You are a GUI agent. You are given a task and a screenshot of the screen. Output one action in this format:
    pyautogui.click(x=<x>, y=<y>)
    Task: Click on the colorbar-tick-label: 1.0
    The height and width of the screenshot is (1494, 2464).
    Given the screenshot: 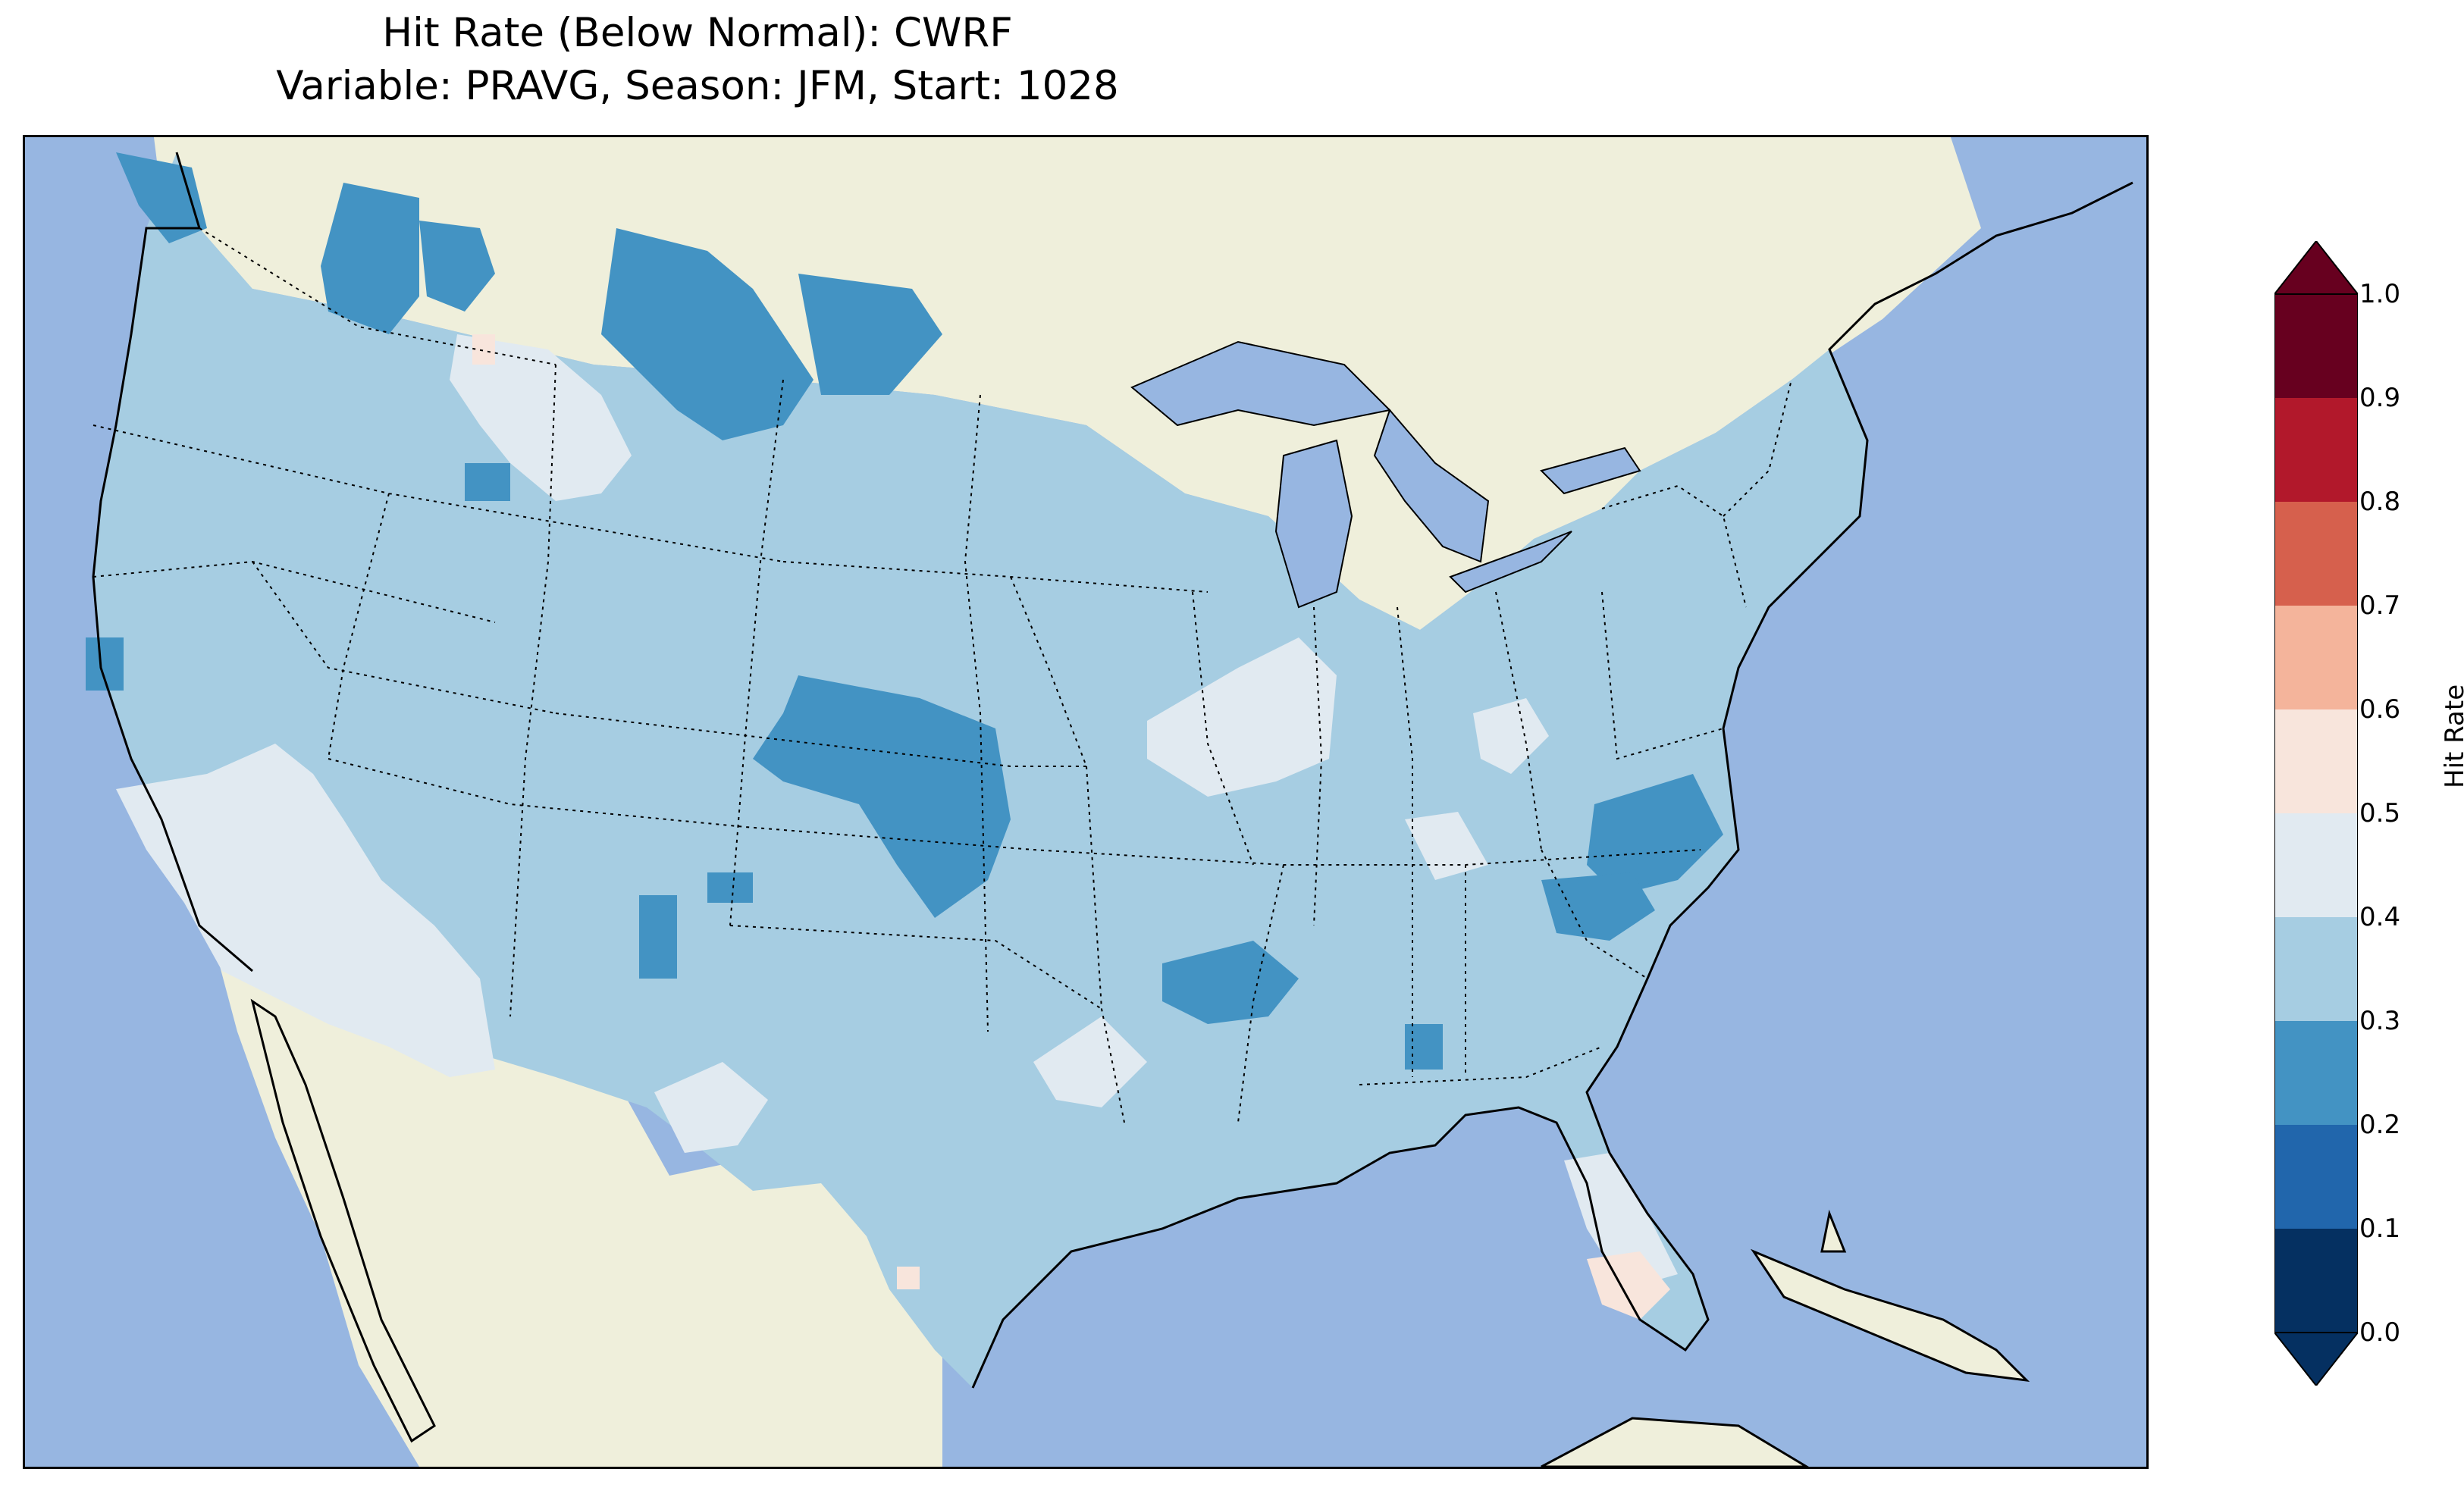 What is the action you would take?
    pyautogui.click(x=2380, y=294)
    